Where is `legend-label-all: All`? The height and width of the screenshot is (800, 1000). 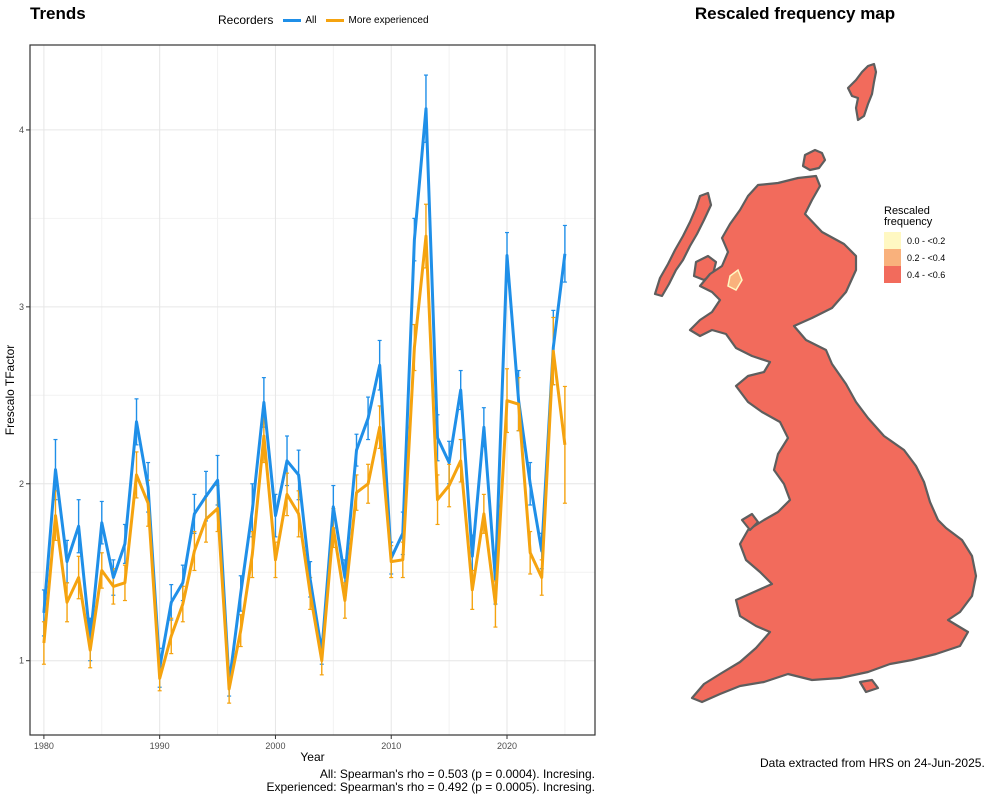
legend-label-all: All is located at coordinates (311, 20).